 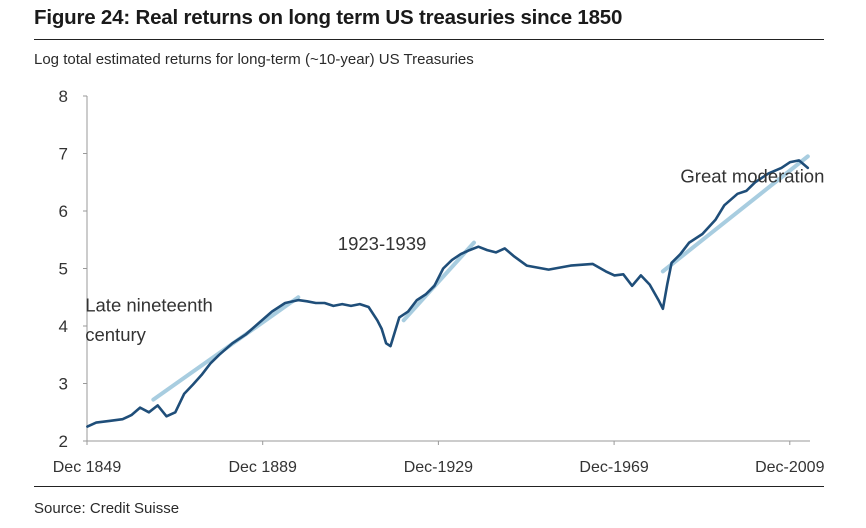 I want to click on x-tick-label: Dec-1929, so click(x=438, y=467).